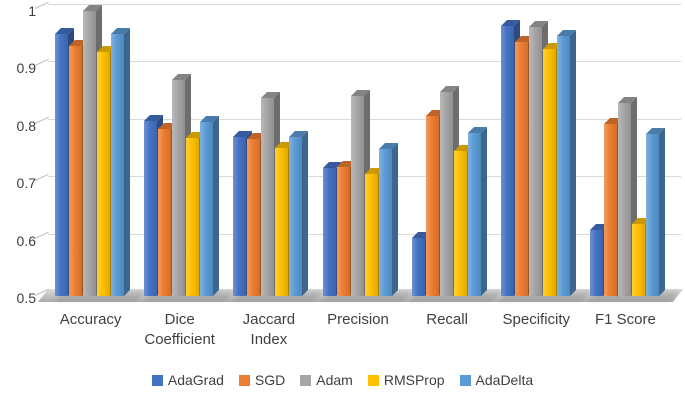 The width and height of the screenshot is (685, 402). I want to click on y-axis-tick-label: 0.6, so click(26, 240).